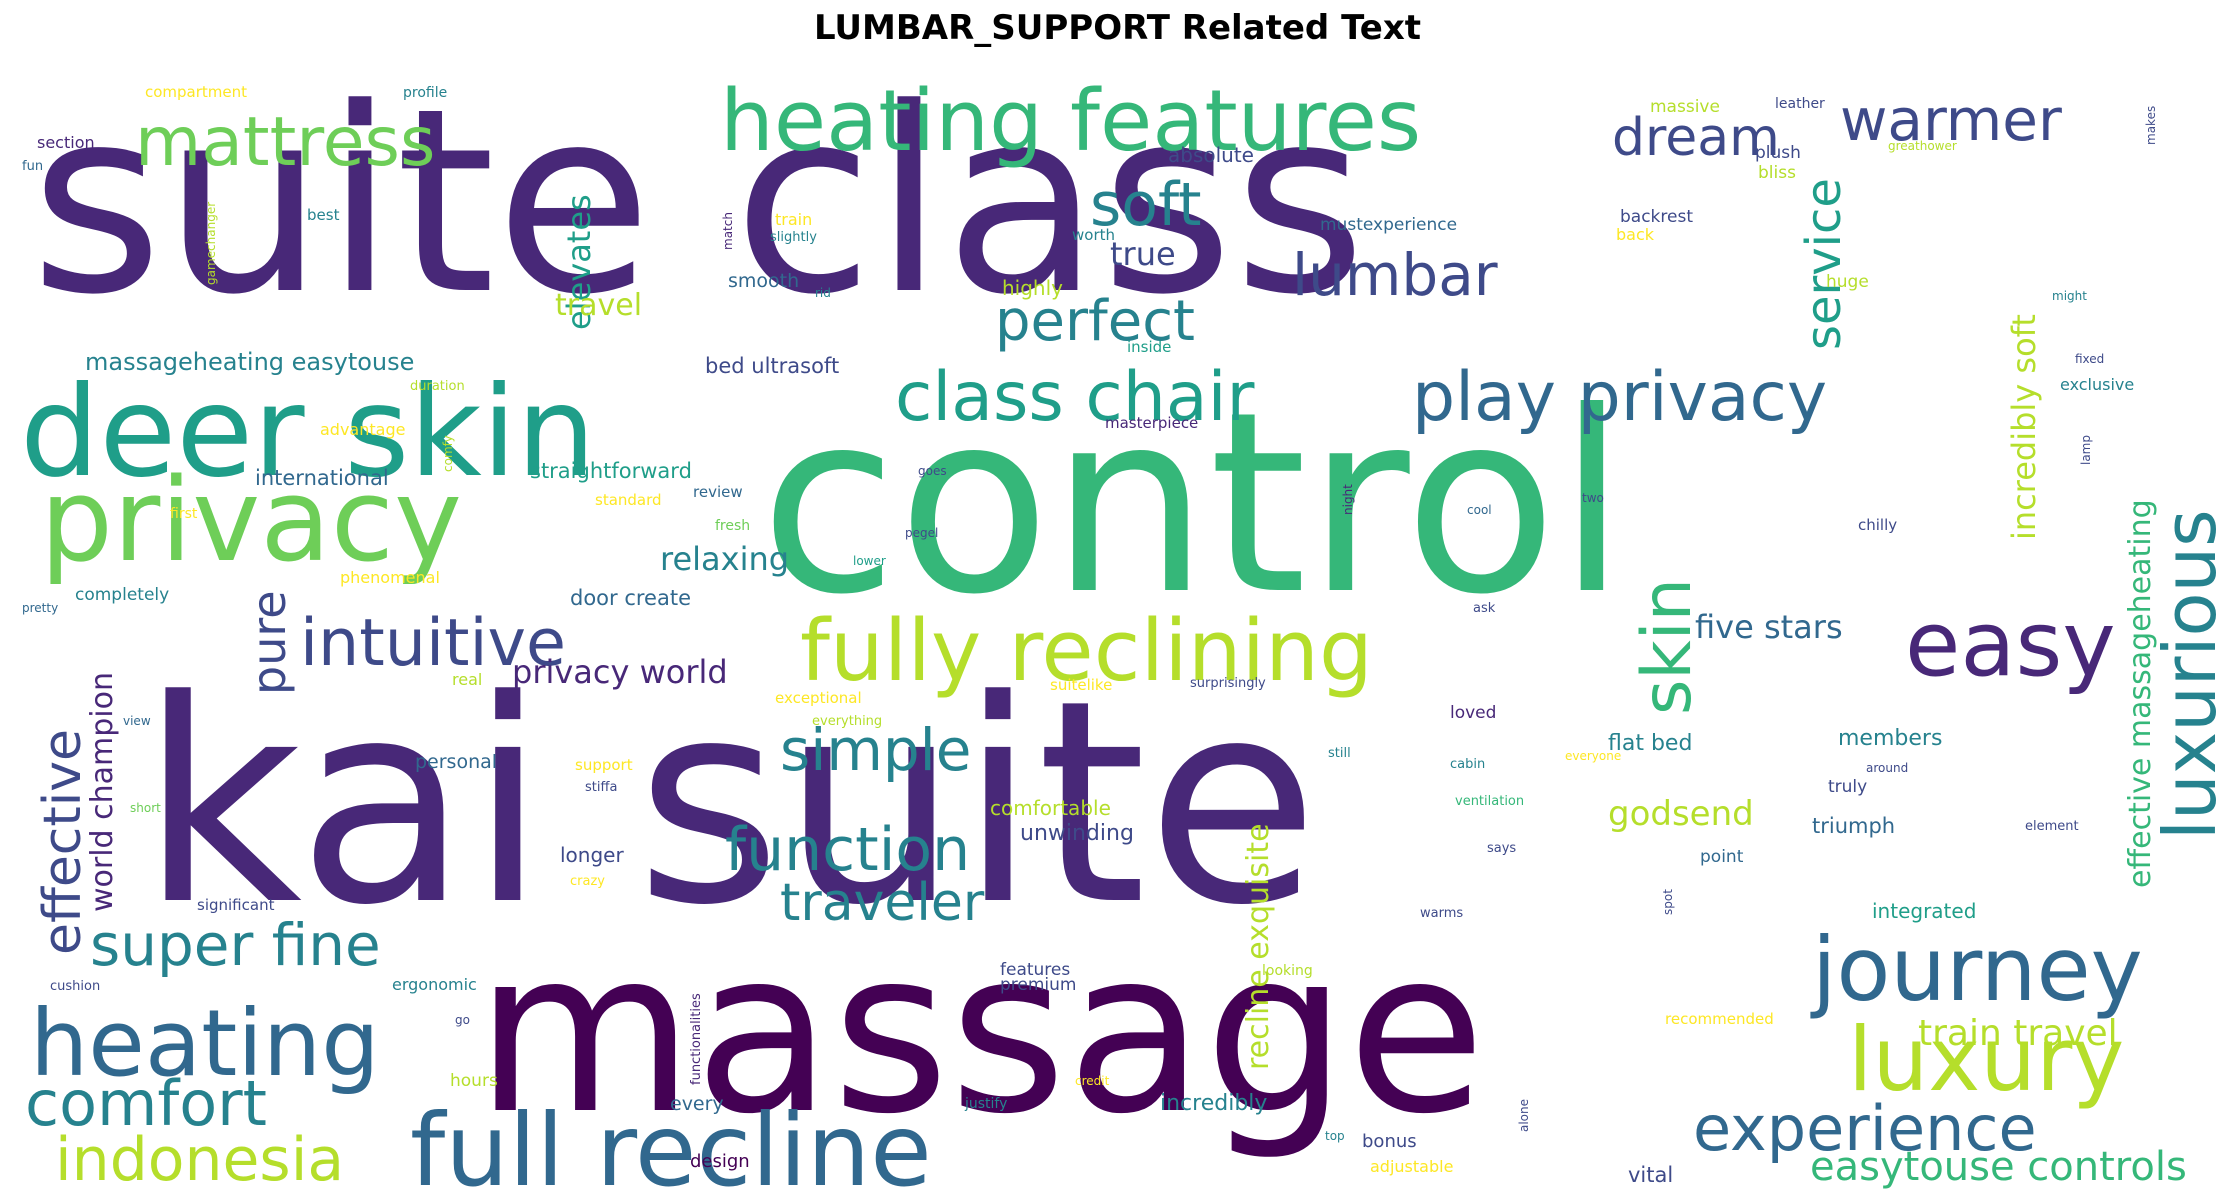 The image size is (2235, 1202). I want to click on cloud-word-rid: rid, so click(823, 293).